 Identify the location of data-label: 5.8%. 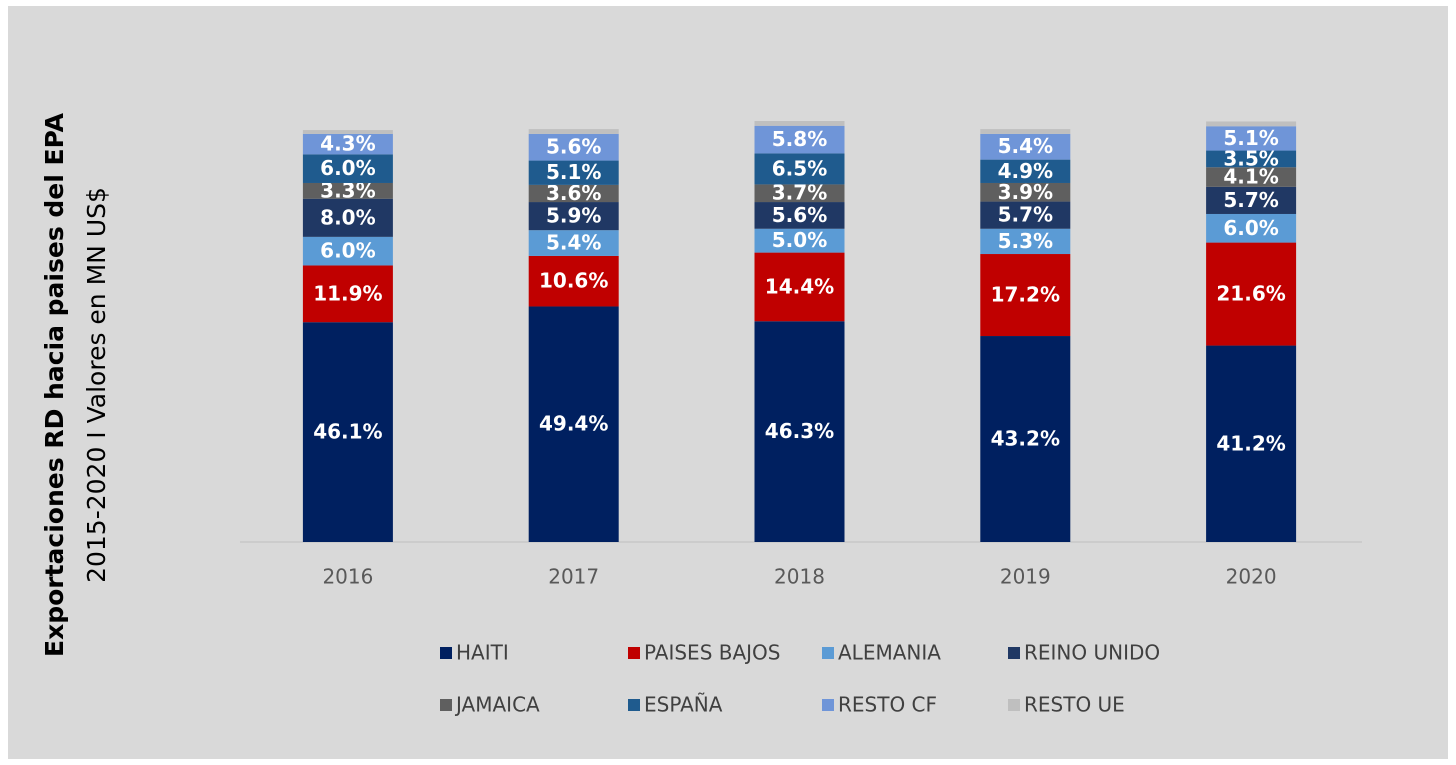
(799, 139).